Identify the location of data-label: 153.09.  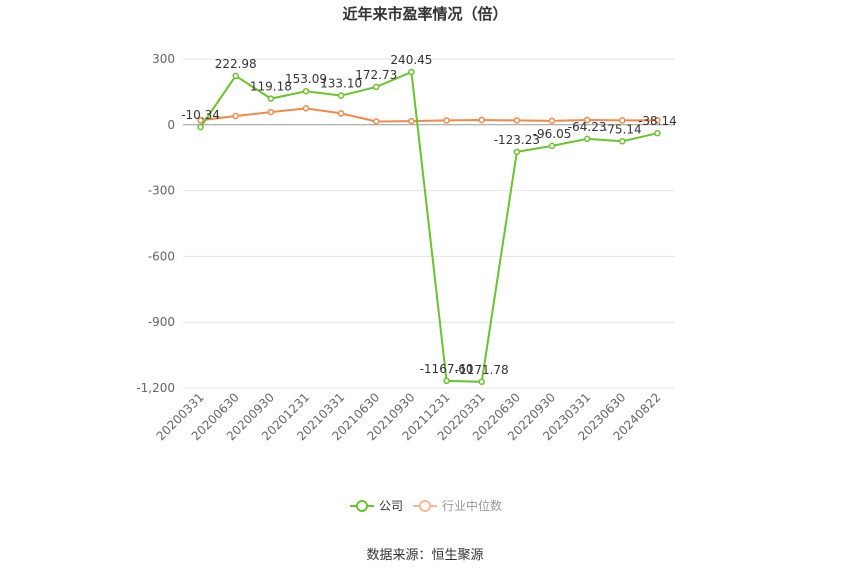
(306, 79).